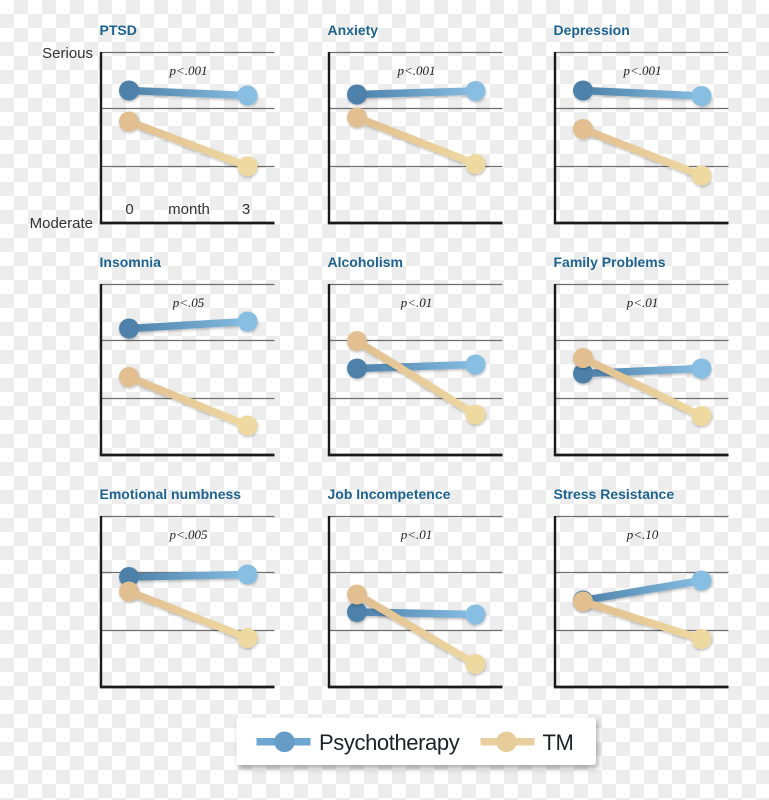 The image size is (769, 800). I want to click on svg-text: p<.005, so click(188, 534).